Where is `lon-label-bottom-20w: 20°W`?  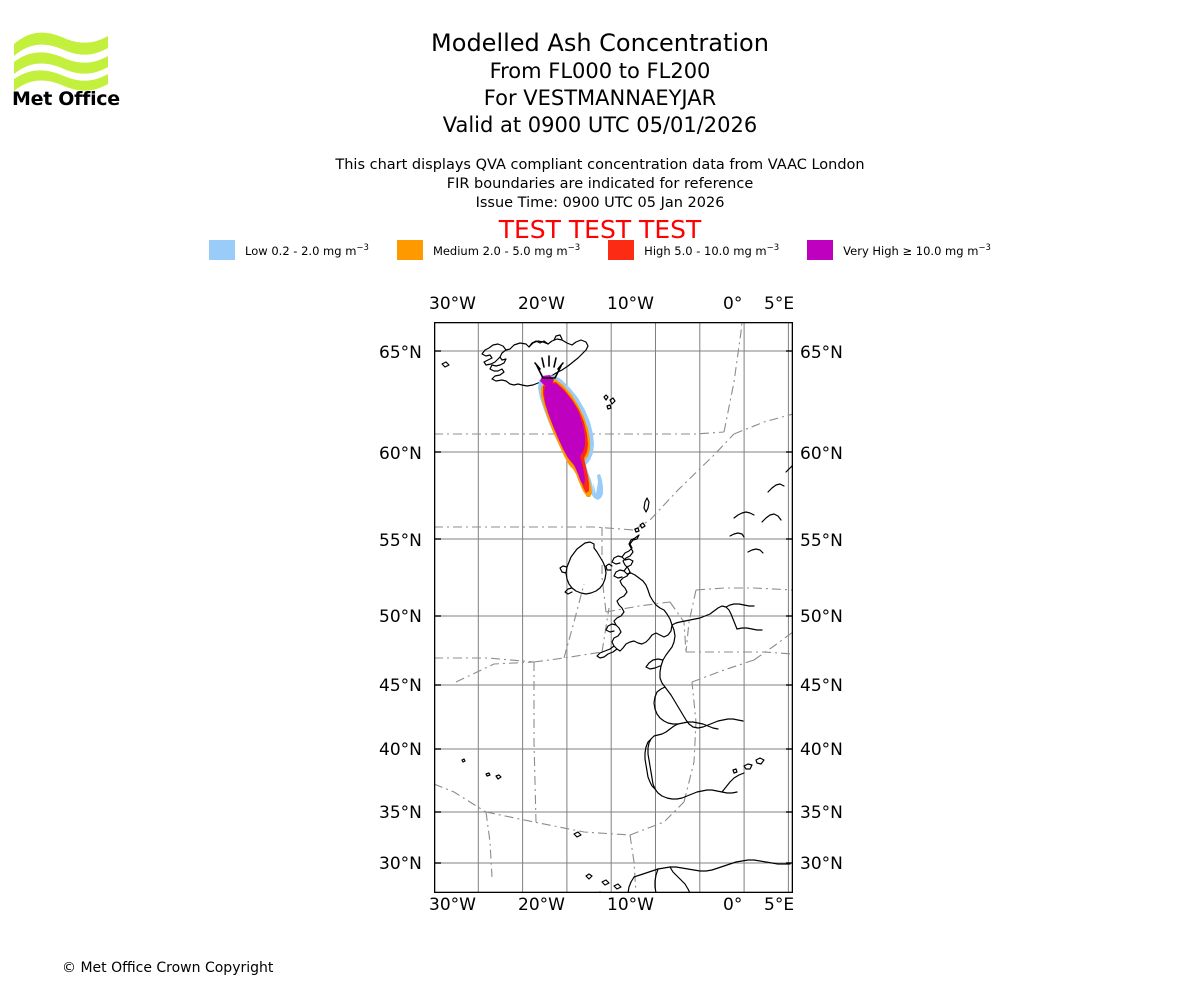
lon-label-bottom-20w: 20°W is located at coordinates (541, 905).